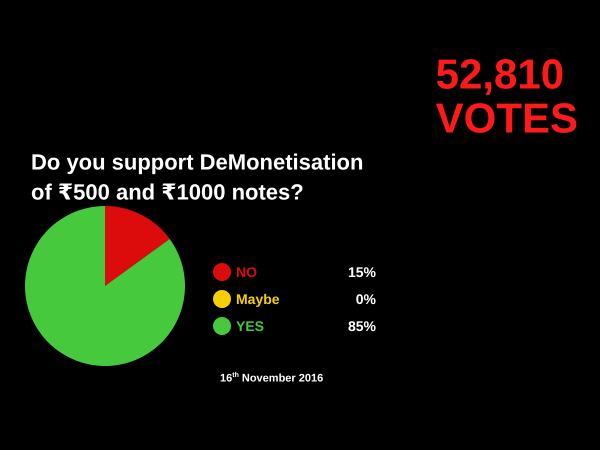 Image resolution: width=600 pixels, height=450 pixels. What do you see at coordinates (366, 299) in the screenshot?
I see `text: 0%` at bounding box center [366, 299].